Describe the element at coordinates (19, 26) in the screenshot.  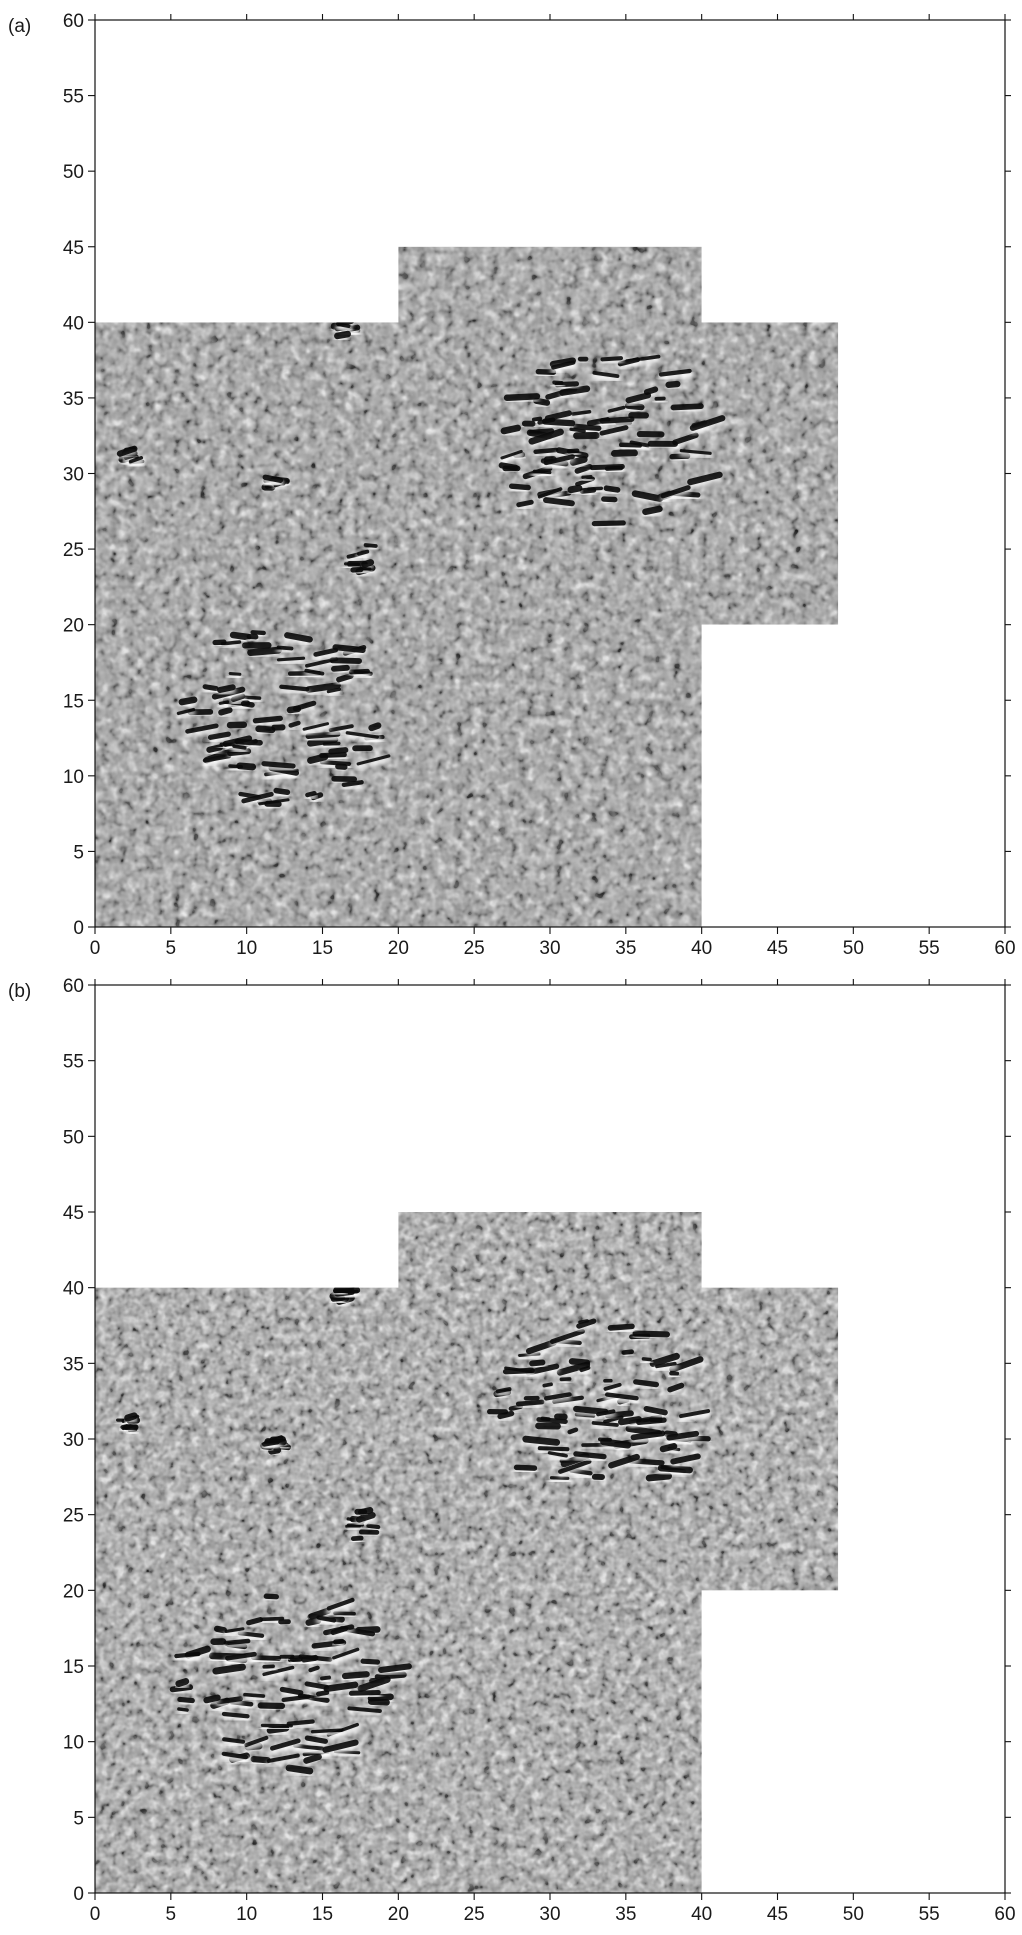
I see `panel-label: (a)` at that location.